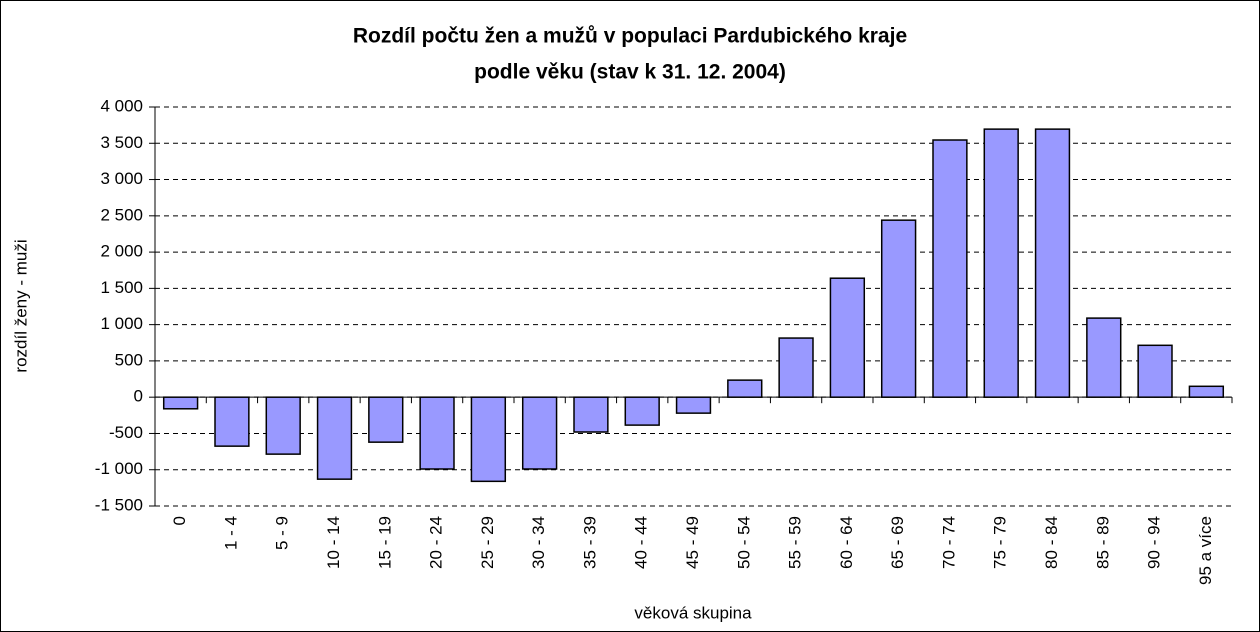 This screenshot has width=1260, height=632. Describe the element at coordinates (795, 542) in the screenshot. I see `x-tick-label: 55 - 59` at that location.